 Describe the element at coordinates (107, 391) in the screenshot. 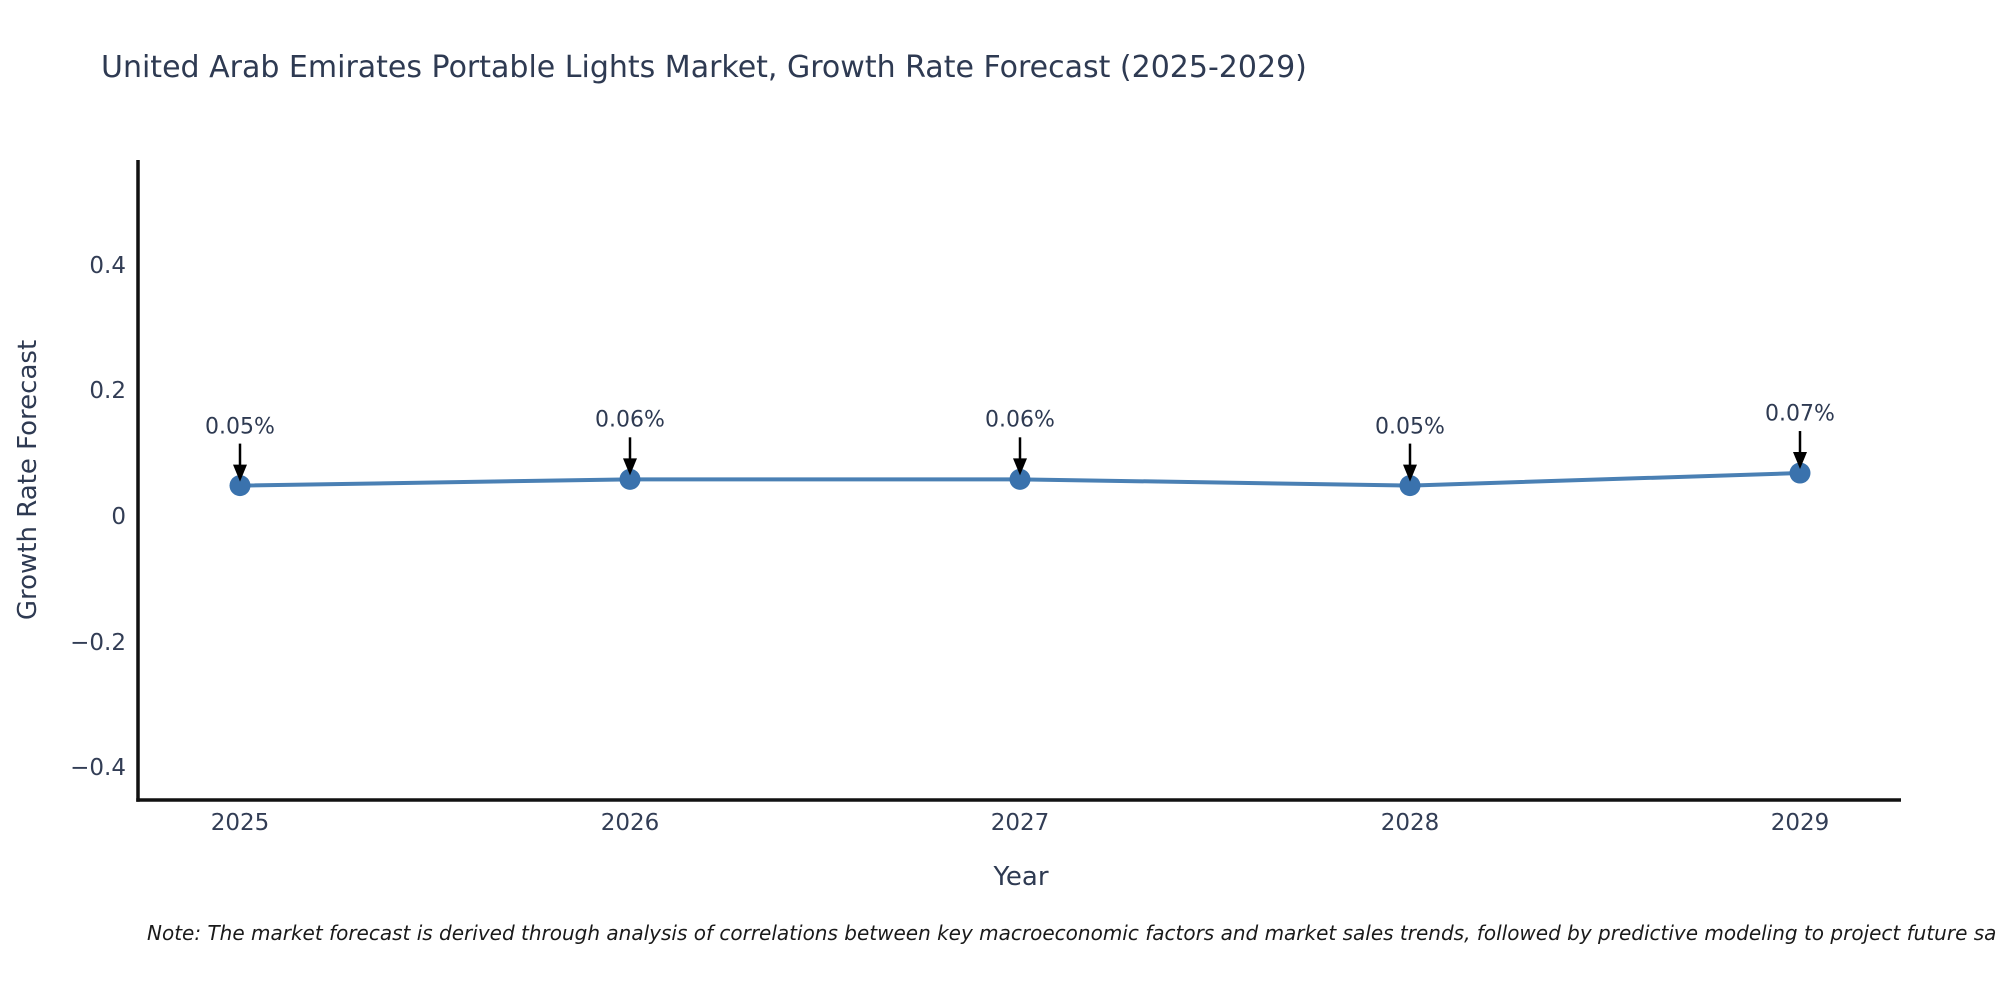

I see `y-tick-label: 0.2` at that location.